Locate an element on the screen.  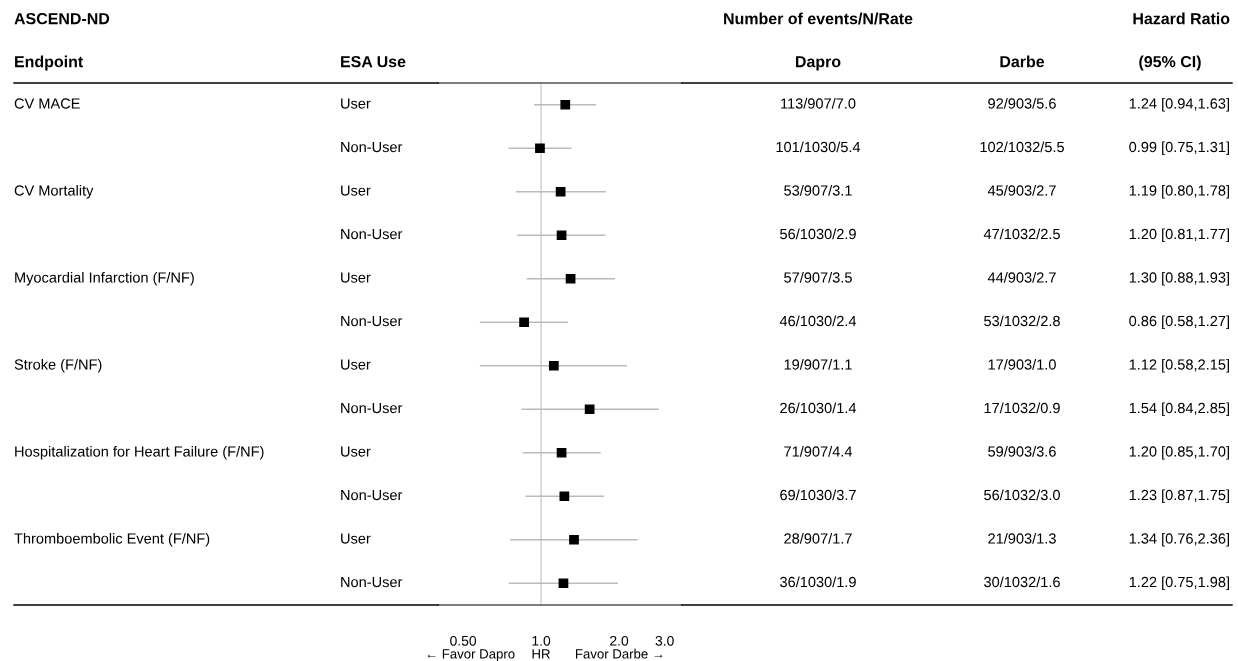
text: 102/1032/5.5 is located at coordinates (1022, 147).